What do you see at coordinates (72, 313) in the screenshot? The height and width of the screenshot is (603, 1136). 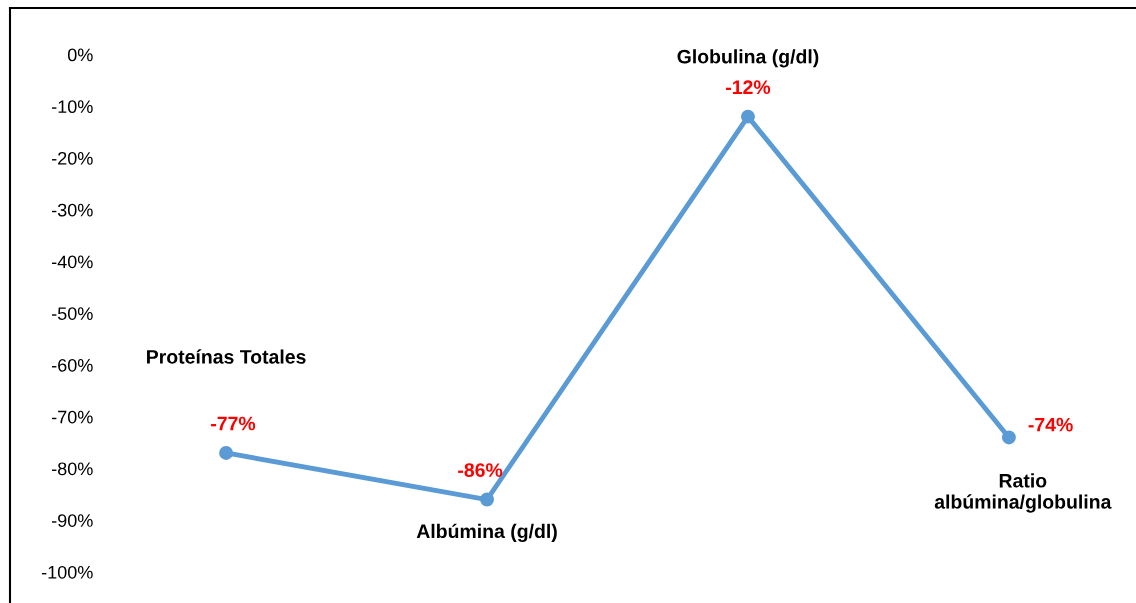 I see `y-tick-label: -50%` at bounding box center [72, 313].